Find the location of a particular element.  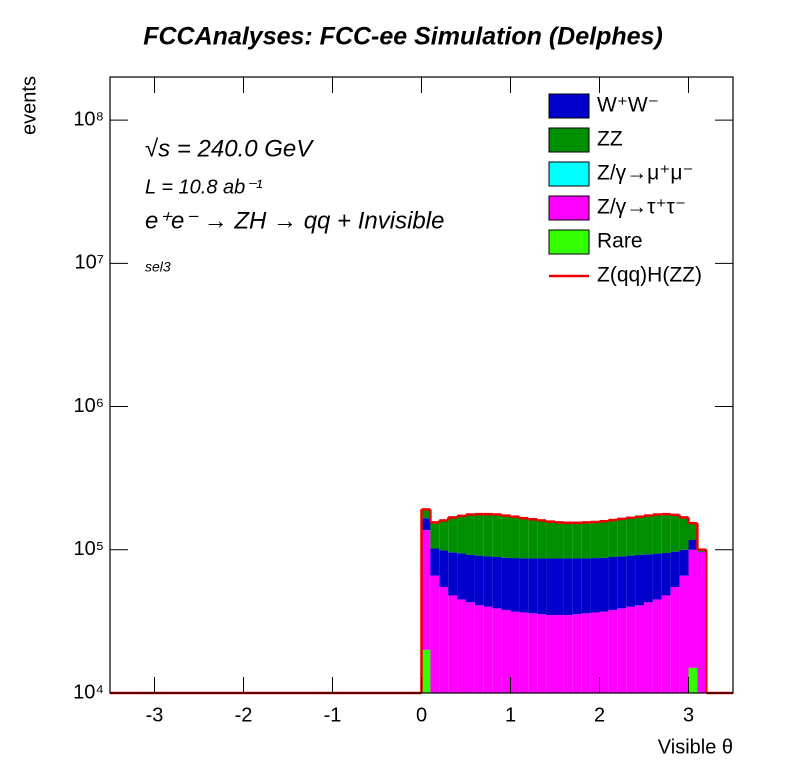

x-tick-label: 1 is located at coordinates (510, 715).